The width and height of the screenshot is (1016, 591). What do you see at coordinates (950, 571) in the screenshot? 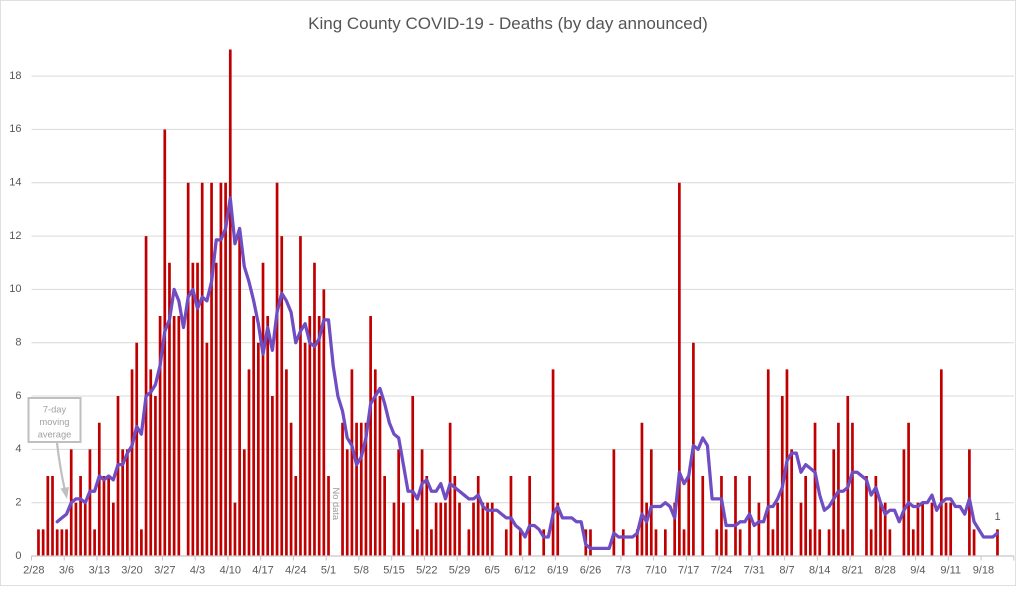
I see `svg-text: 9/11` at bounding box center [950, 571].